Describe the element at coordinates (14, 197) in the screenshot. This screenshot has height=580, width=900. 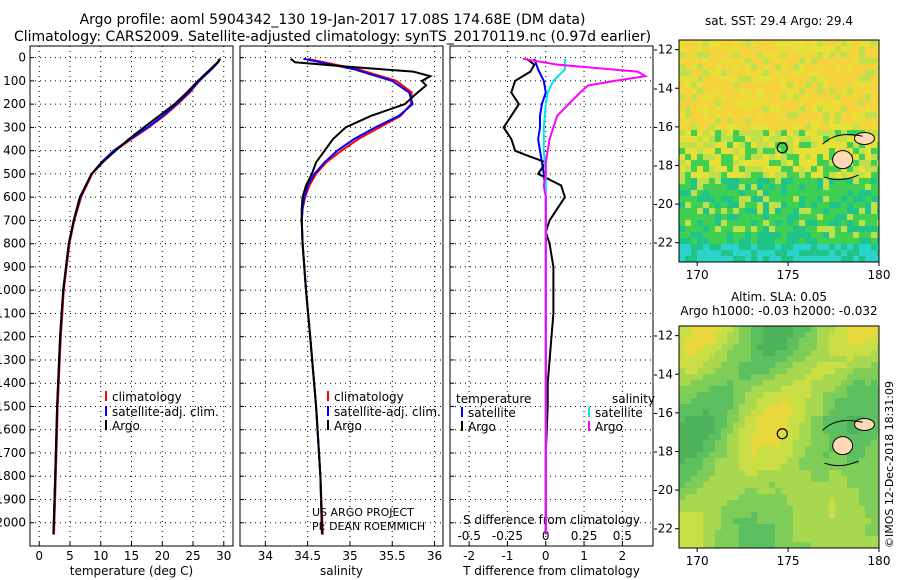
I see `depth-tick-label: 600` at that location.